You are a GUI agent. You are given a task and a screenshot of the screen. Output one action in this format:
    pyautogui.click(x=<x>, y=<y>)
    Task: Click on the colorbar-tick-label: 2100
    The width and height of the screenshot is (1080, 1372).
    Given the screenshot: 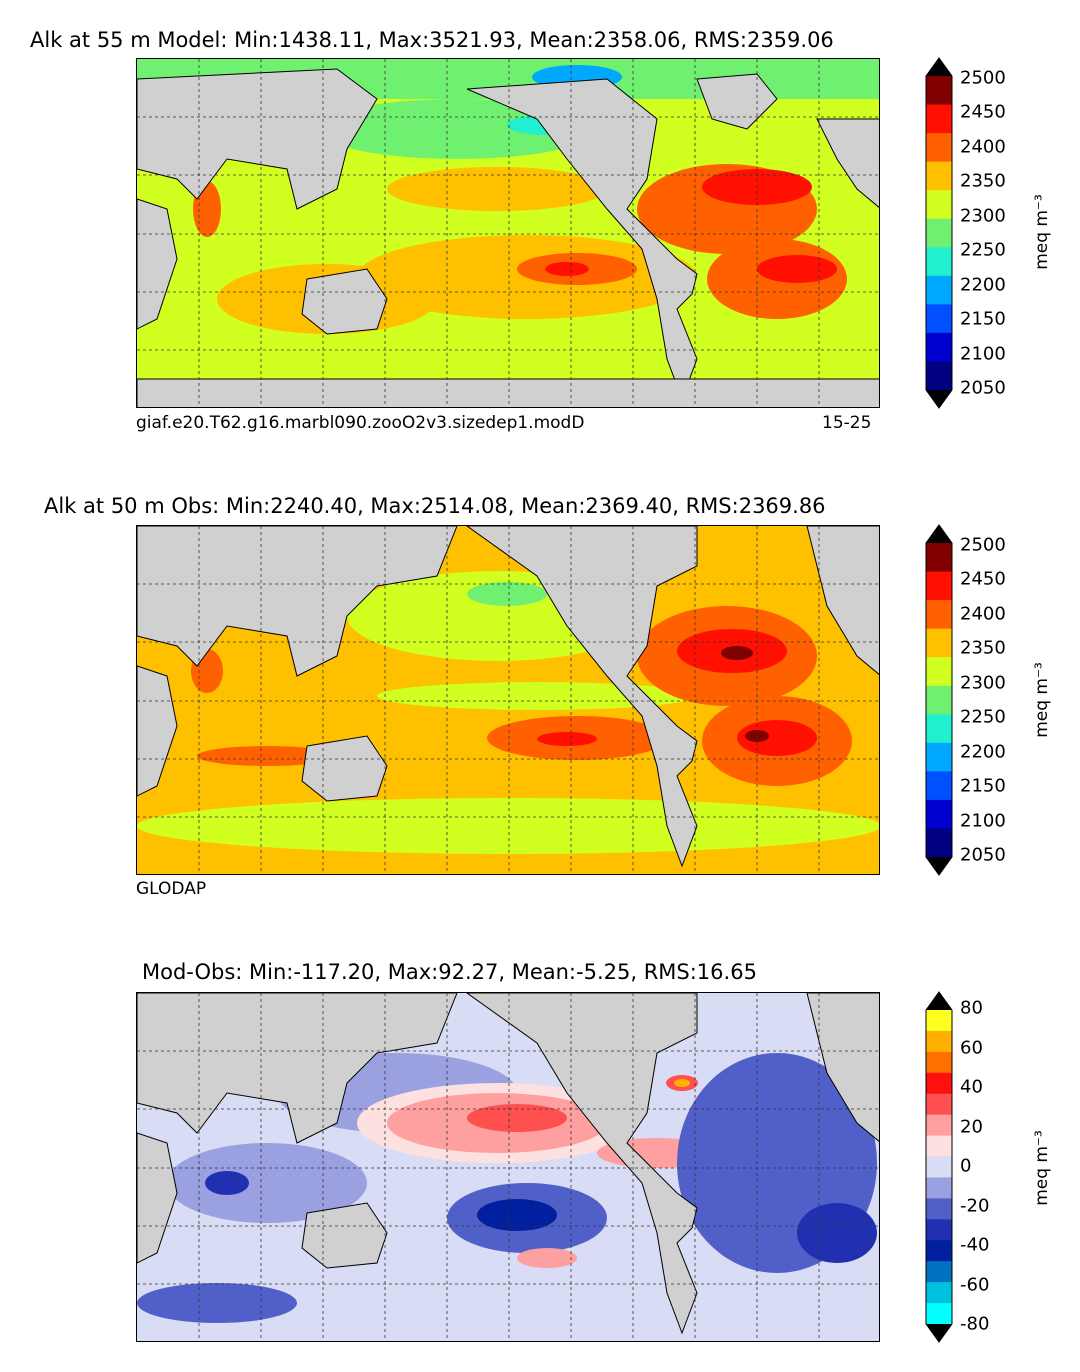 What is the action you would take?
    pyautogui.click(x=983, y=354)
    